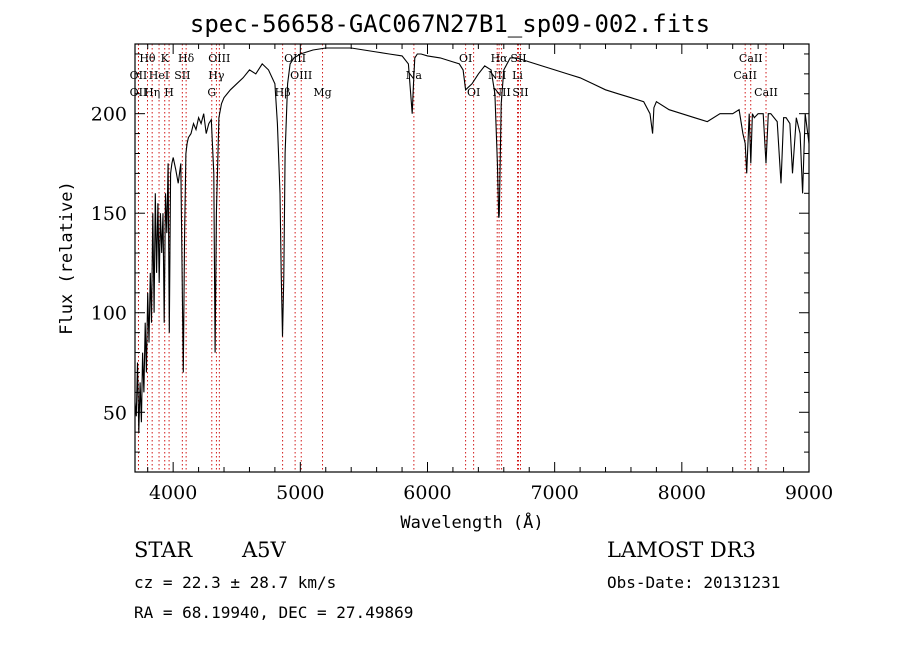 The width and height of the screenshot is (900, 649). What do you see at coordinates (751, 58) in the screenshot?
I see `line-marker-label-26: CaII` at bounding box center [751, 58].